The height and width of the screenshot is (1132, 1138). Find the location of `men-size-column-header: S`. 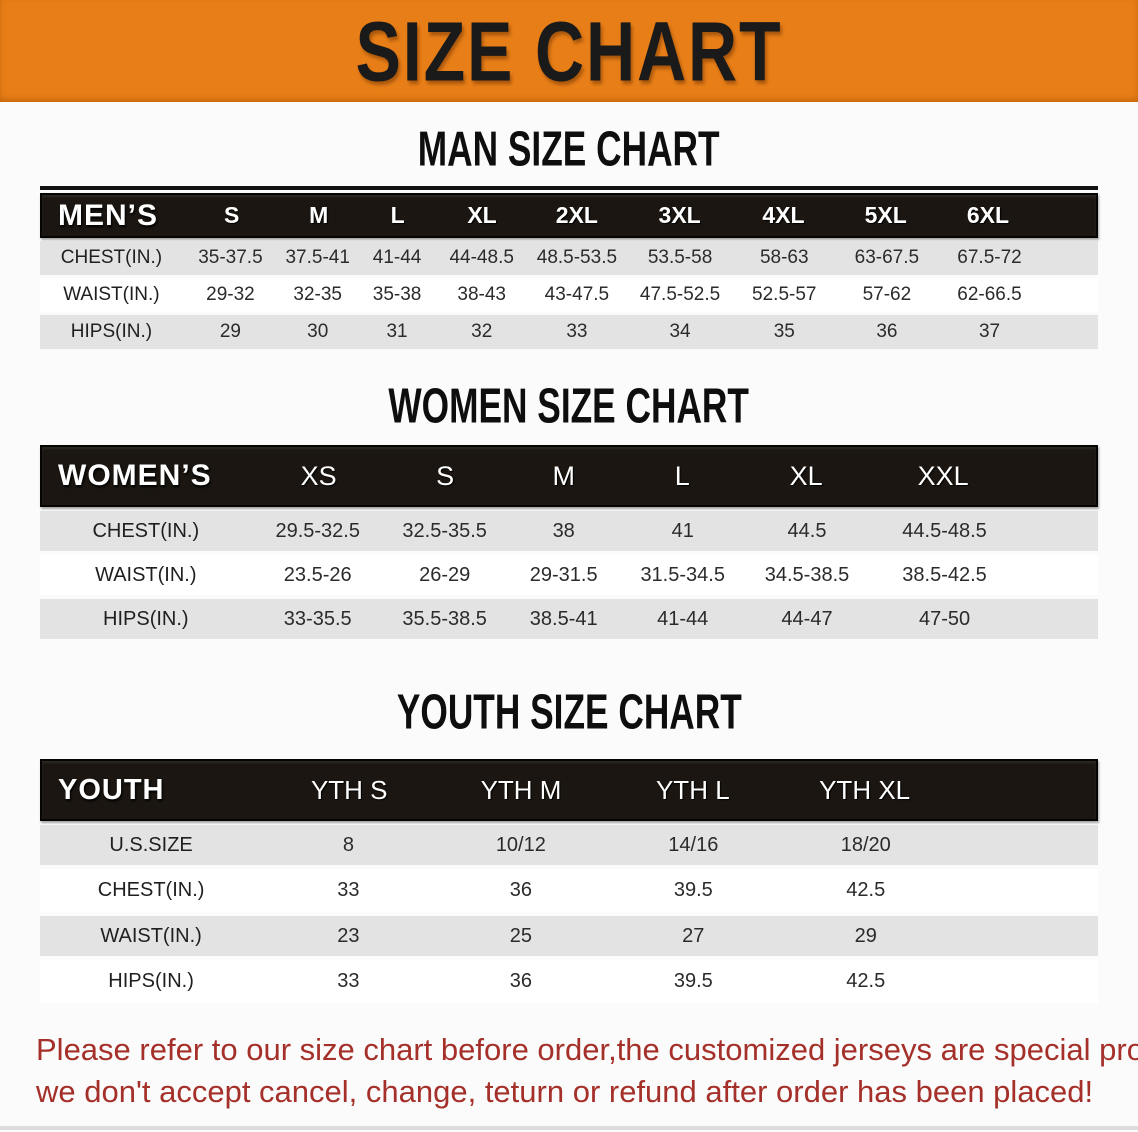

men-size-column-header: S is located at coordinates (232, 215).